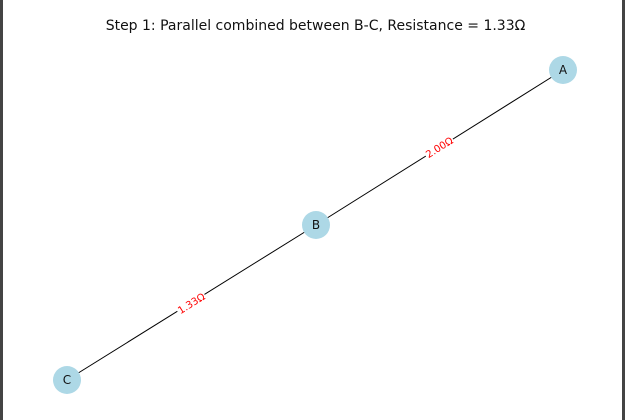  I want to click on edge-label-a-b-background, so click(439, 147).